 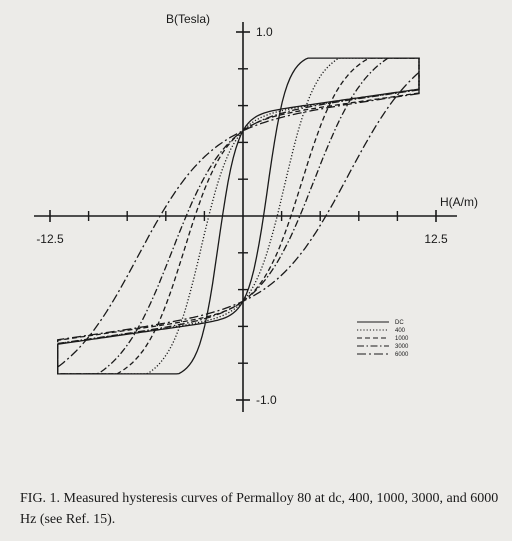 What do you see at coordinates (264, 32) in the screenshot?
I see `y-tick-label: 1.0` at bounding box center [264, 32].